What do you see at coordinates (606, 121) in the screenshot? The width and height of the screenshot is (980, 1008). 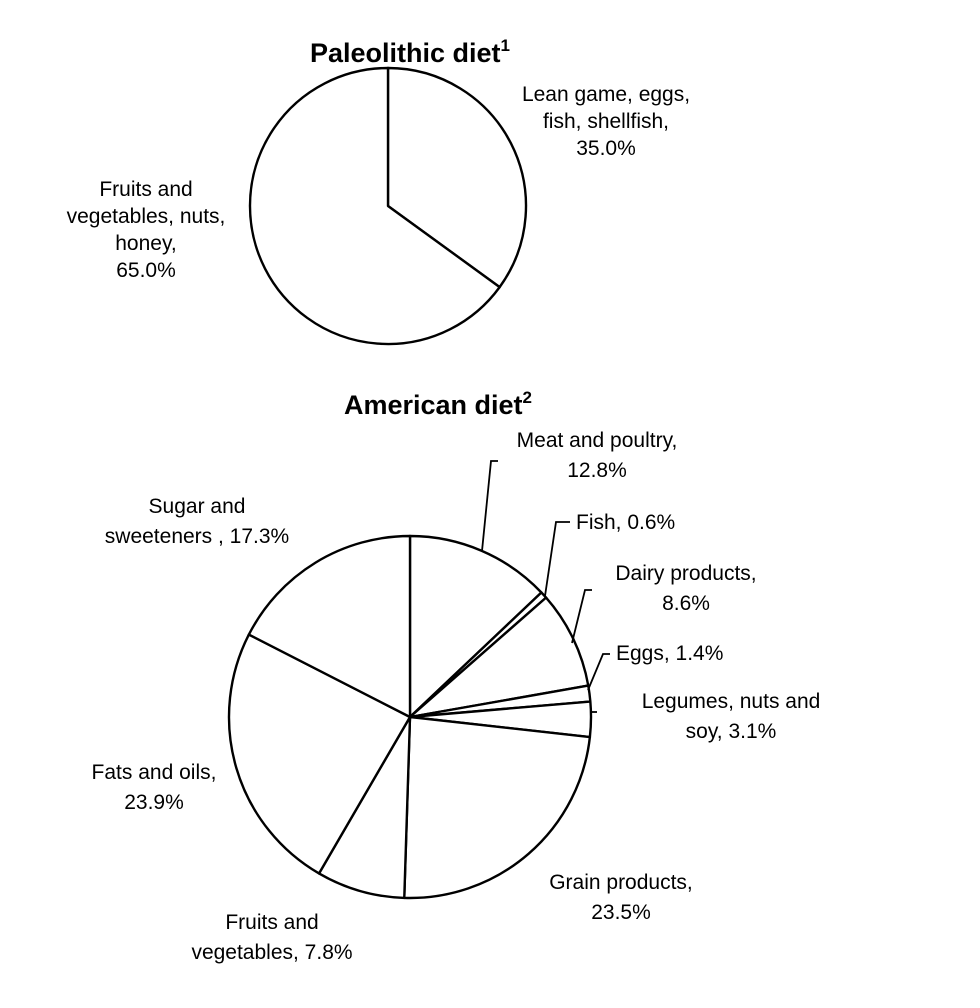 I see `paleolithic-diet-label-lean-game-eggs: Lean game, eggs, fish, shellfish, 35.0%` at bounding box center [606, 121].